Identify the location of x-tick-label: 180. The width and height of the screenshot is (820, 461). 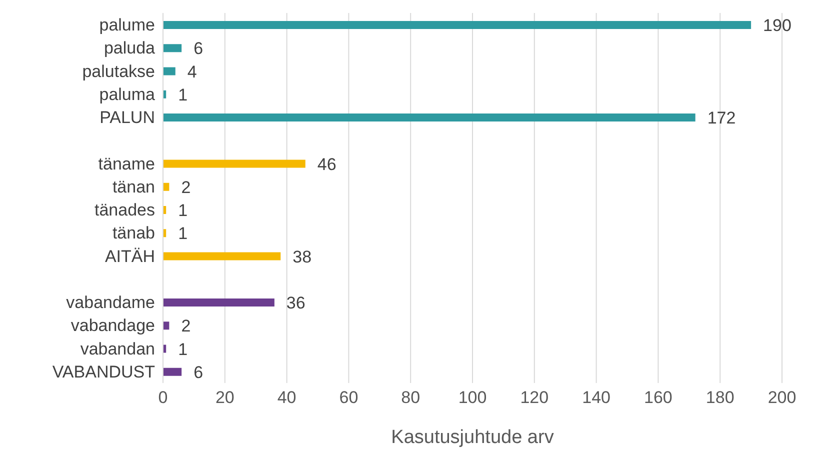
(720, 398).